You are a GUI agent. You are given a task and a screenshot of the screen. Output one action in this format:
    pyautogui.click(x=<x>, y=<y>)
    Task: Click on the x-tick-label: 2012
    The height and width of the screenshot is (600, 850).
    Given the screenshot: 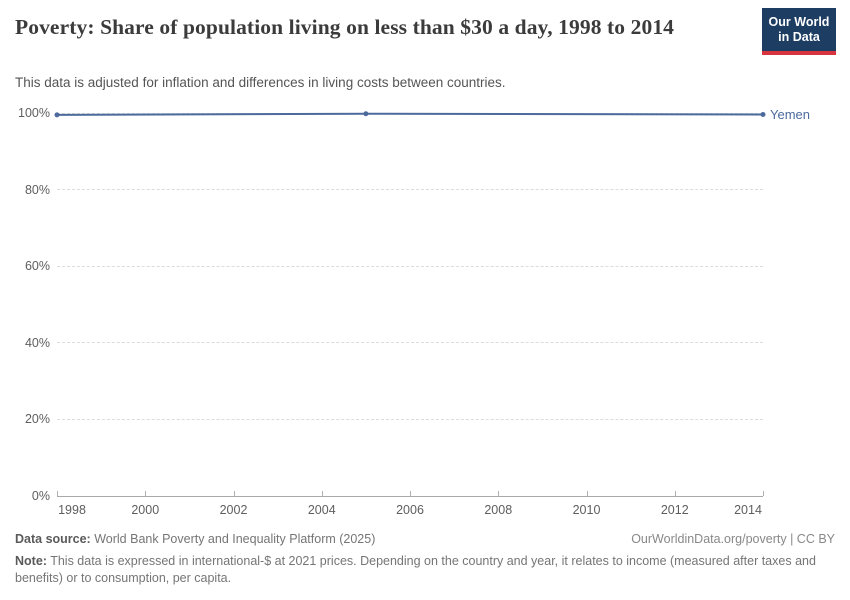 What is the action you would take?
    pyautogui.click(x=674, y=510)
    